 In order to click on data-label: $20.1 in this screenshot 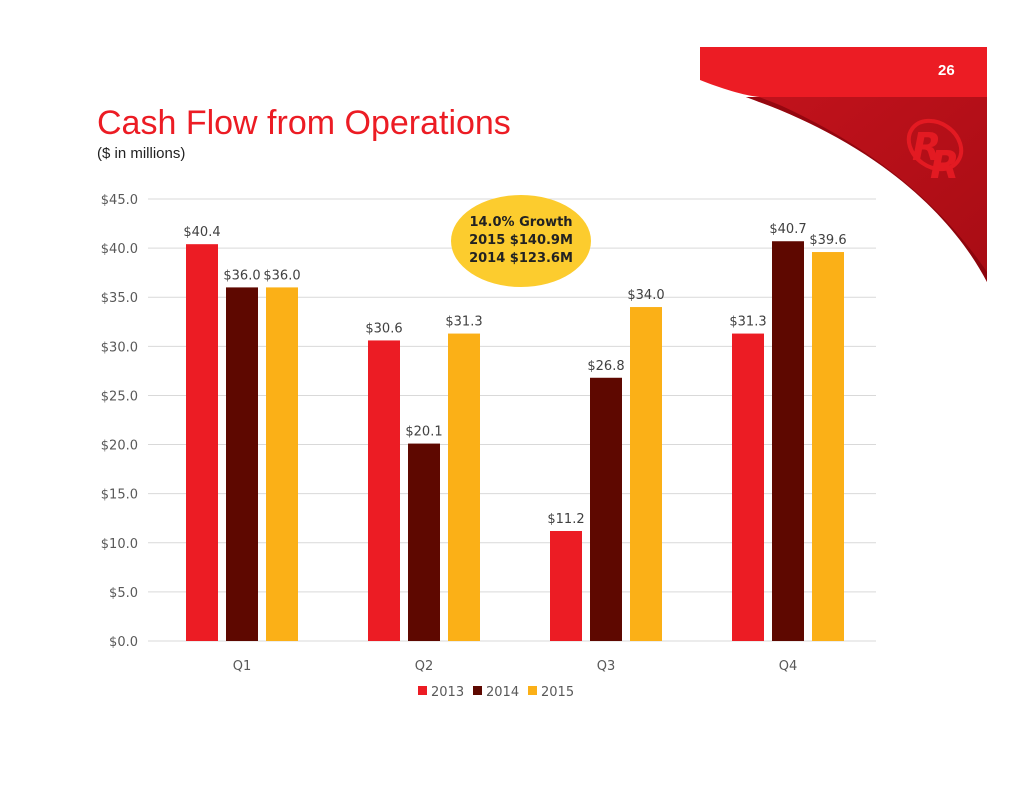, I will do `click(423, 432)`.